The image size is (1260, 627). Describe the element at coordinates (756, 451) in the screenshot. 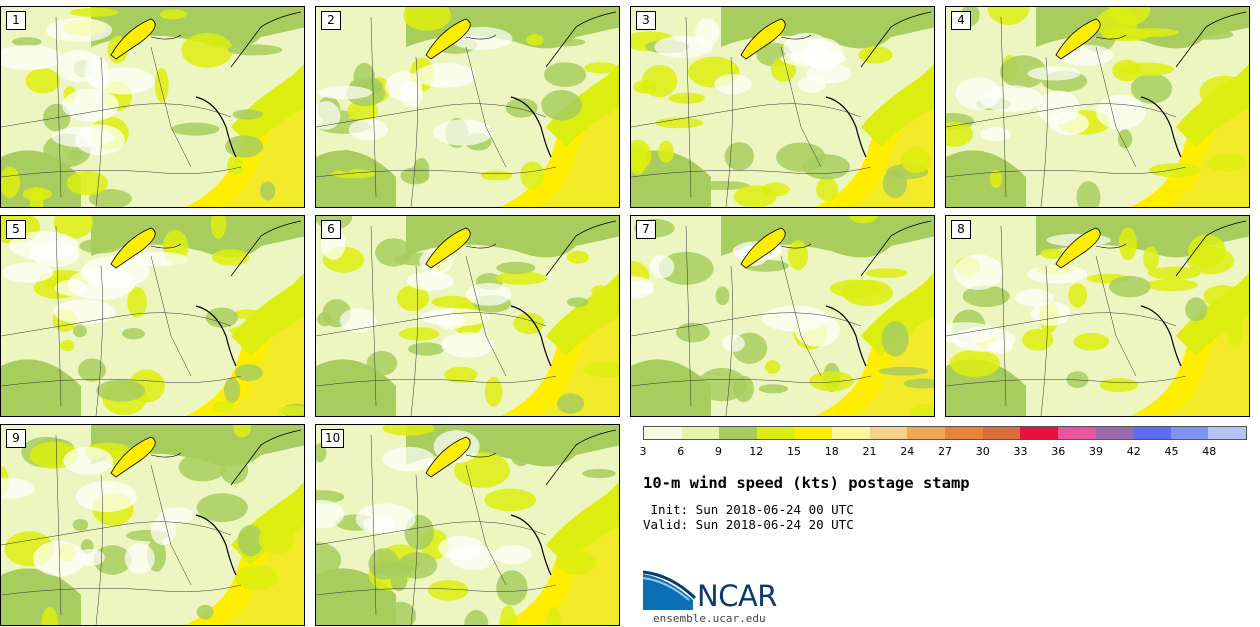

I see `colorbar-tick-label: 12` at that location.